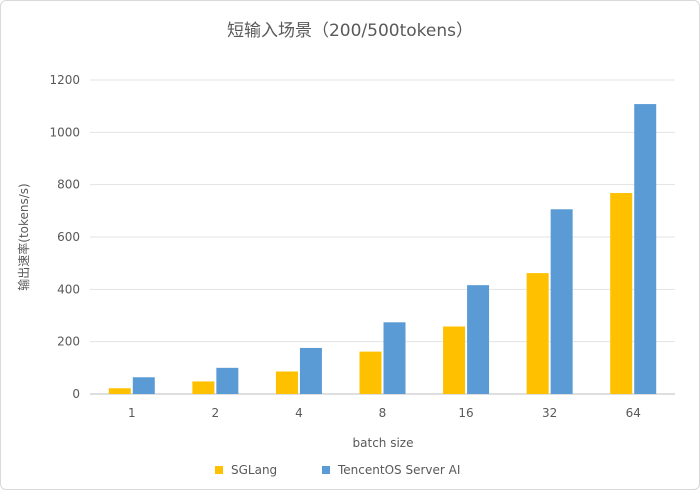 Image resolution: width=700 pixels, height=490 pixels. I want to click on y-tick-label: 200, so click(68, 342).